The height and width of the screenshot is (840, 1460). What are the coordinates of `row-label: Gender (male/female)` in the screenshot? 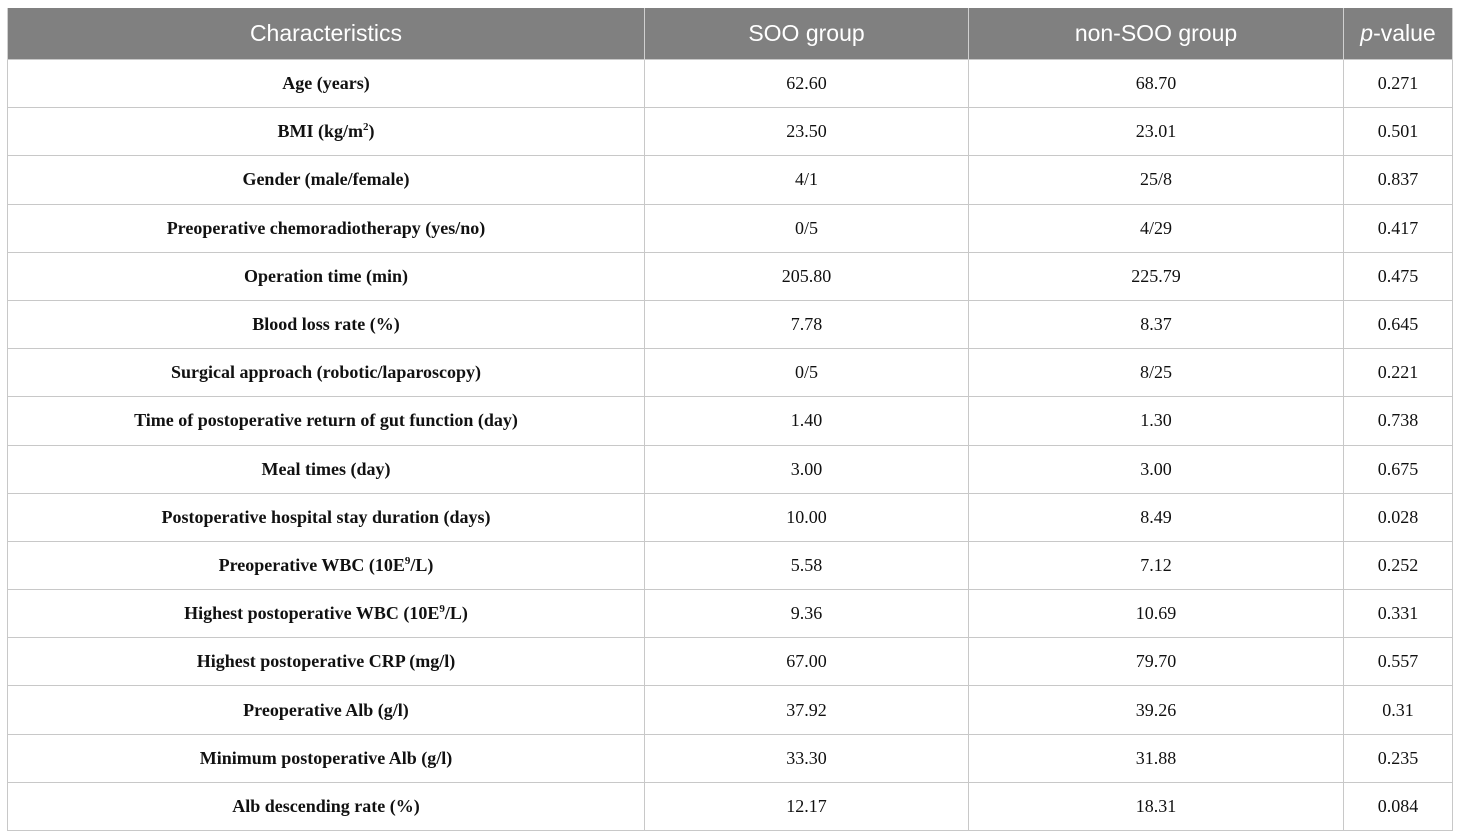 It's located at (326, 180).